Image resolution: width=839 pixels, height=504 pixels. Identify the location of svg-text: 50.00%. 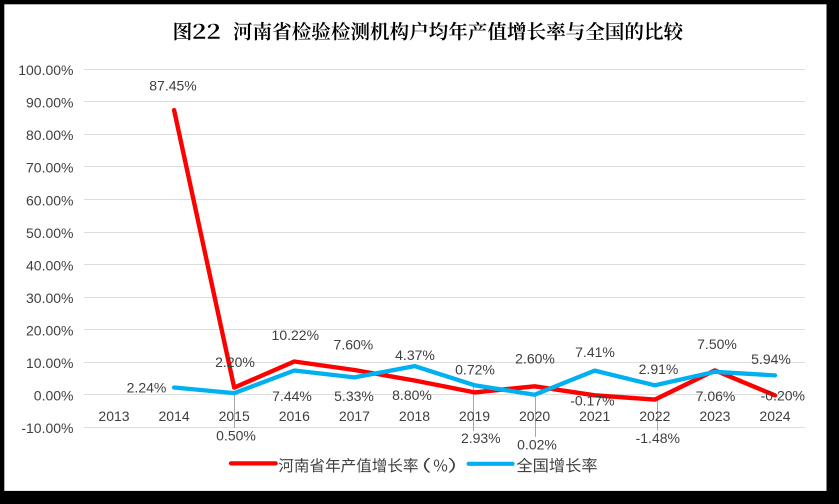
(49, 233).